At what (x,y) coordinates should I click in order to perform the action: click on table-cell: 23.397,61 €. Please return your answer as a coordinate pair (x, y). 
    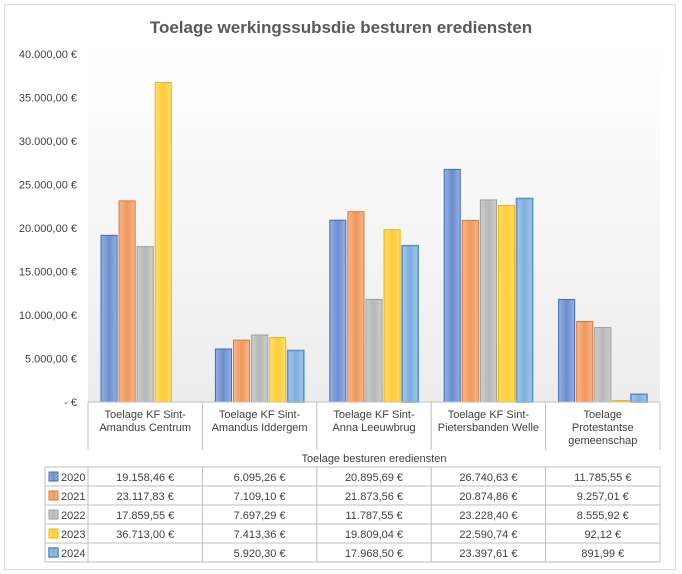
    Looking at the image, I should click on (488, 554).